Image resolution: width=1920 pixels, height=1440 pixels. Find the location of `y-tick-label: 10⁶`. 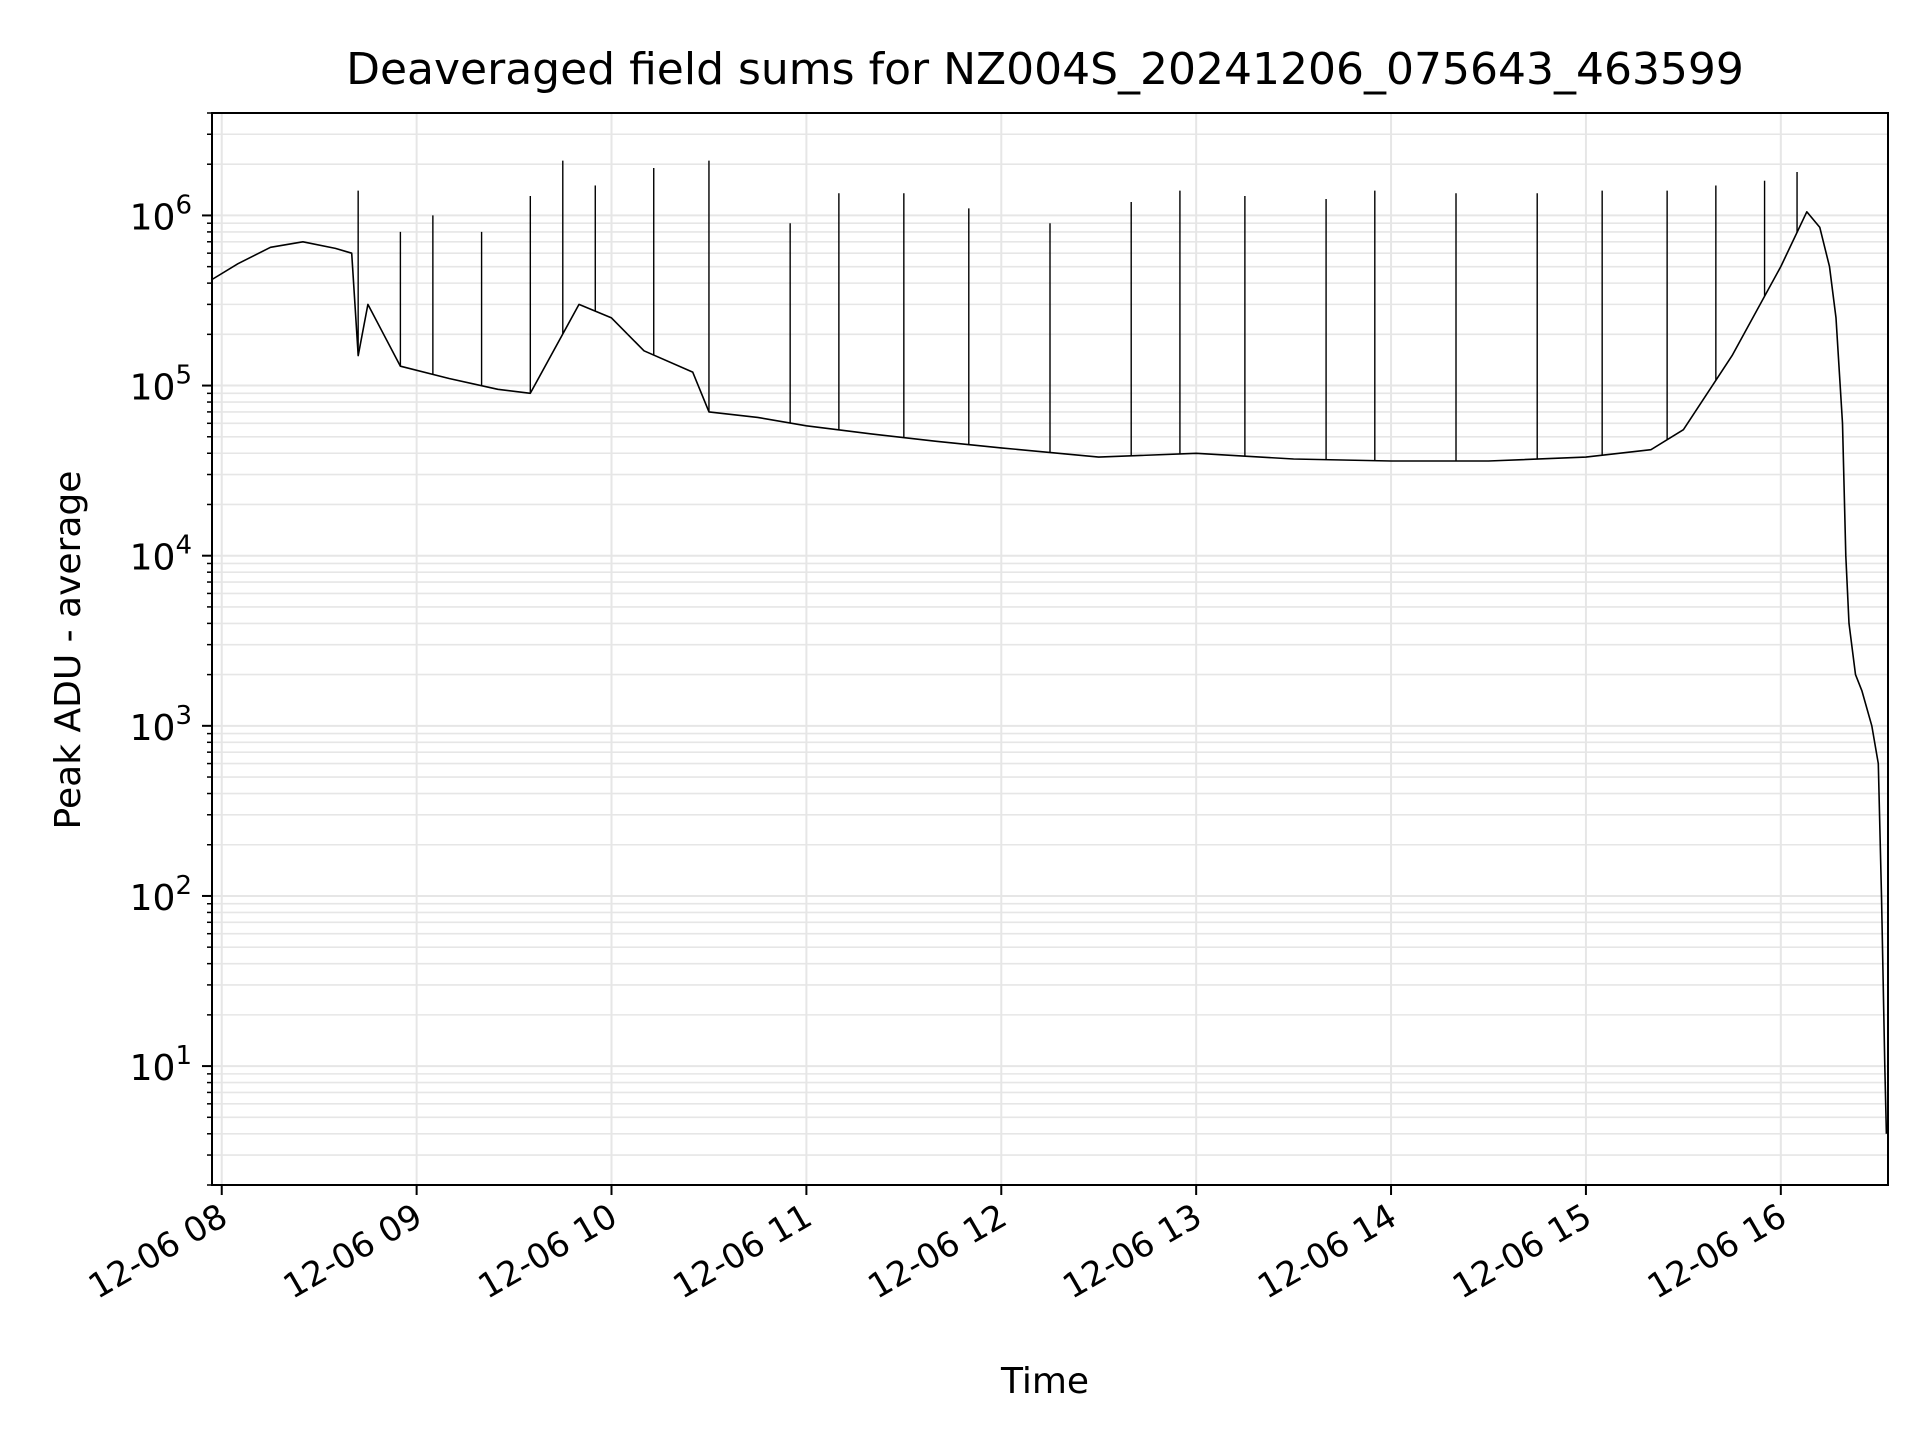

y-tick-label: 10⁶ is located at coordinates (161, 214).